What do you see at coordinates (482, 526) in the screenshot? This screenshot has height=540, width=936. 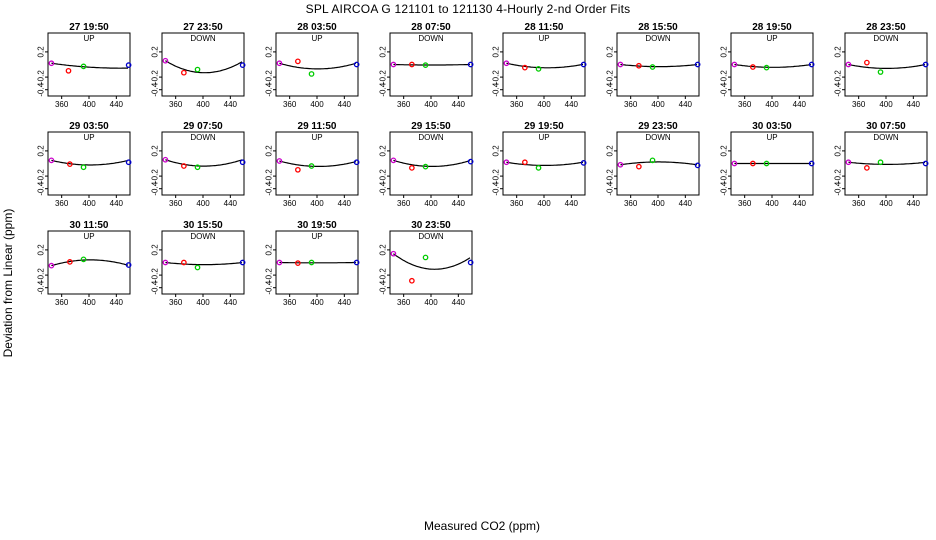 I see `x-axis-label: Measured CO2 (ppm)` at bounding box center [482, 526].